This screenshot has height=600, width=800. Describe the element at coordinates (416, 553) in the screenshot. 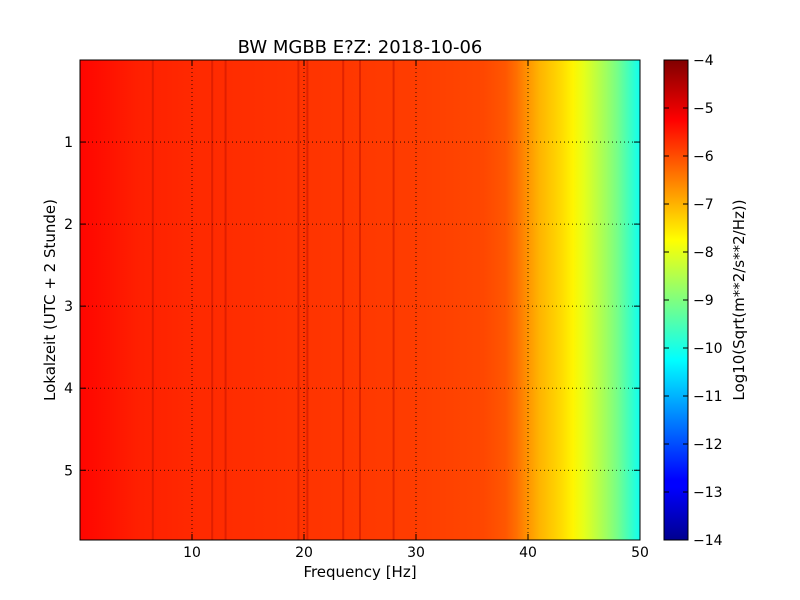

I see `x-tick-label: 30` at that location.